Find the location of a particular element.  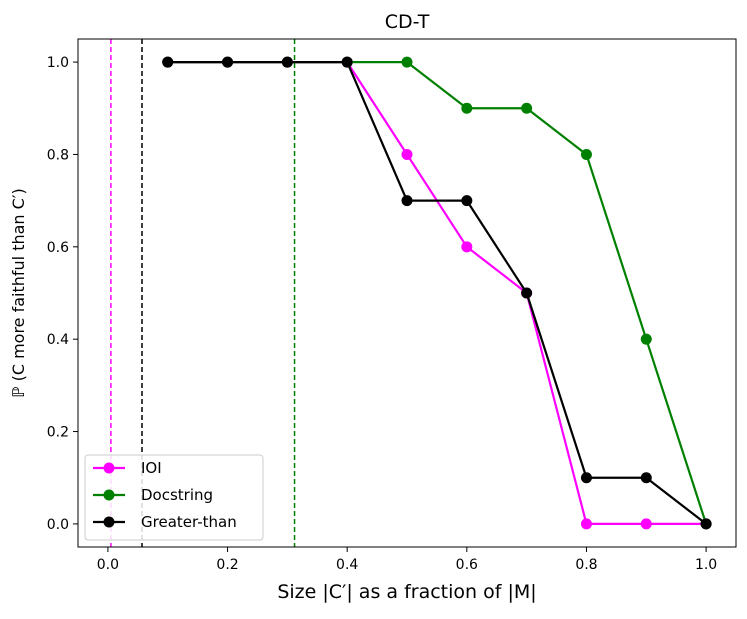

y-tick-label: 0.6 is located at coordinates (58, 248).